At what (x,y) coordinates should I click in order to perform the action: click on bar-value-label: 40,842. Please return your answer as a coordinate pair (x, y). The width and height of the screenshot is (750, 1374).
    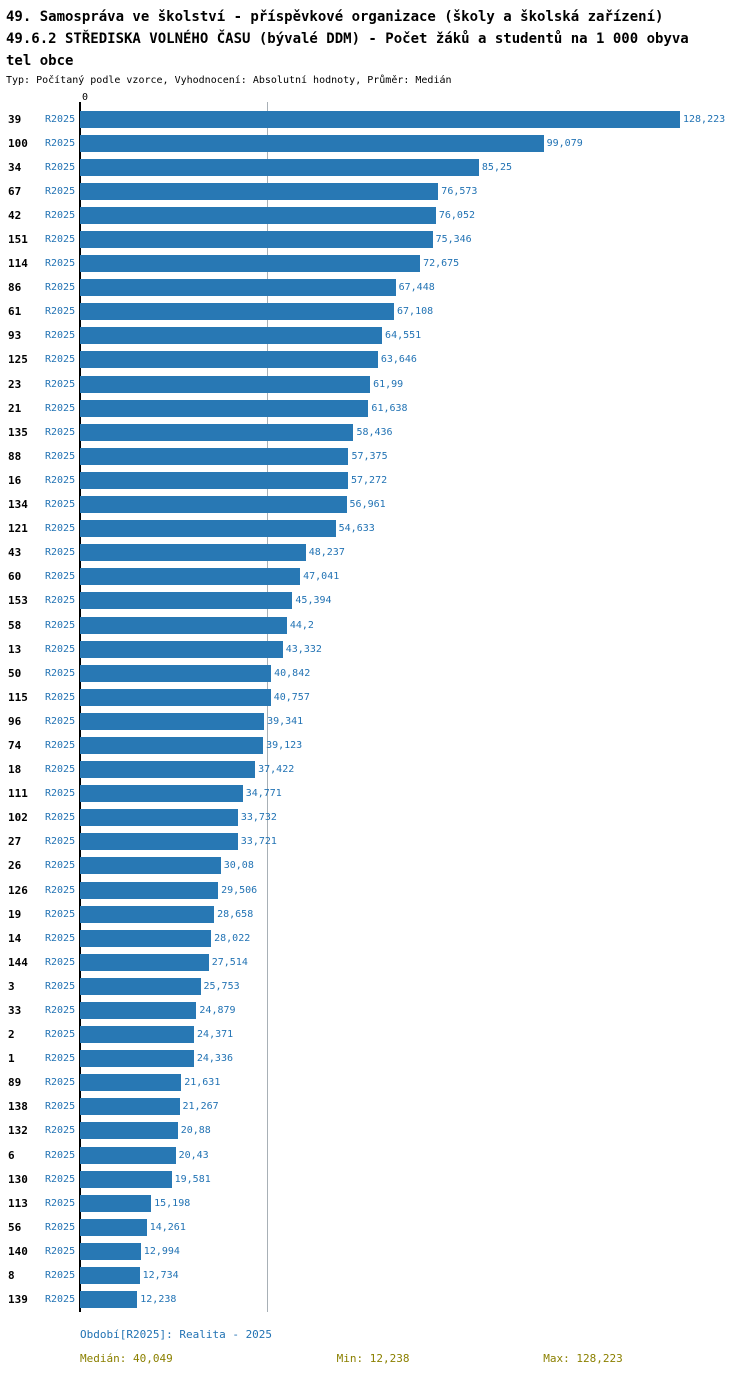
    Looking at the image, I should click on (292, 673).